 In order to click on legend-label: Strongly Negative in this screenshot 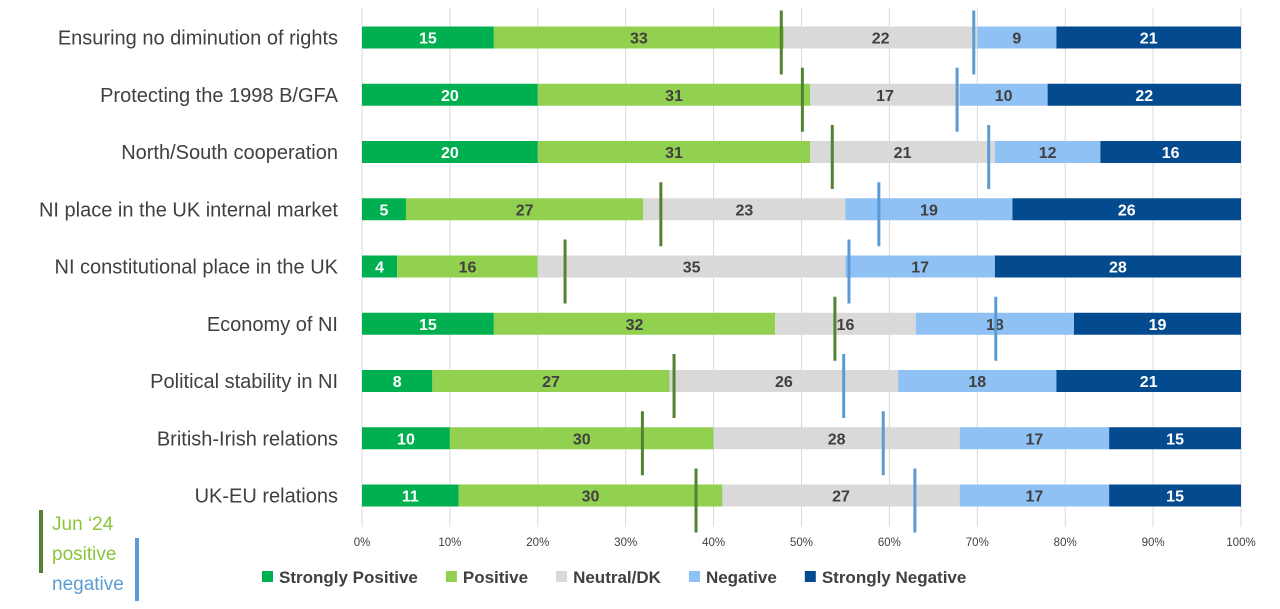, I will do `click(894, 577)`.